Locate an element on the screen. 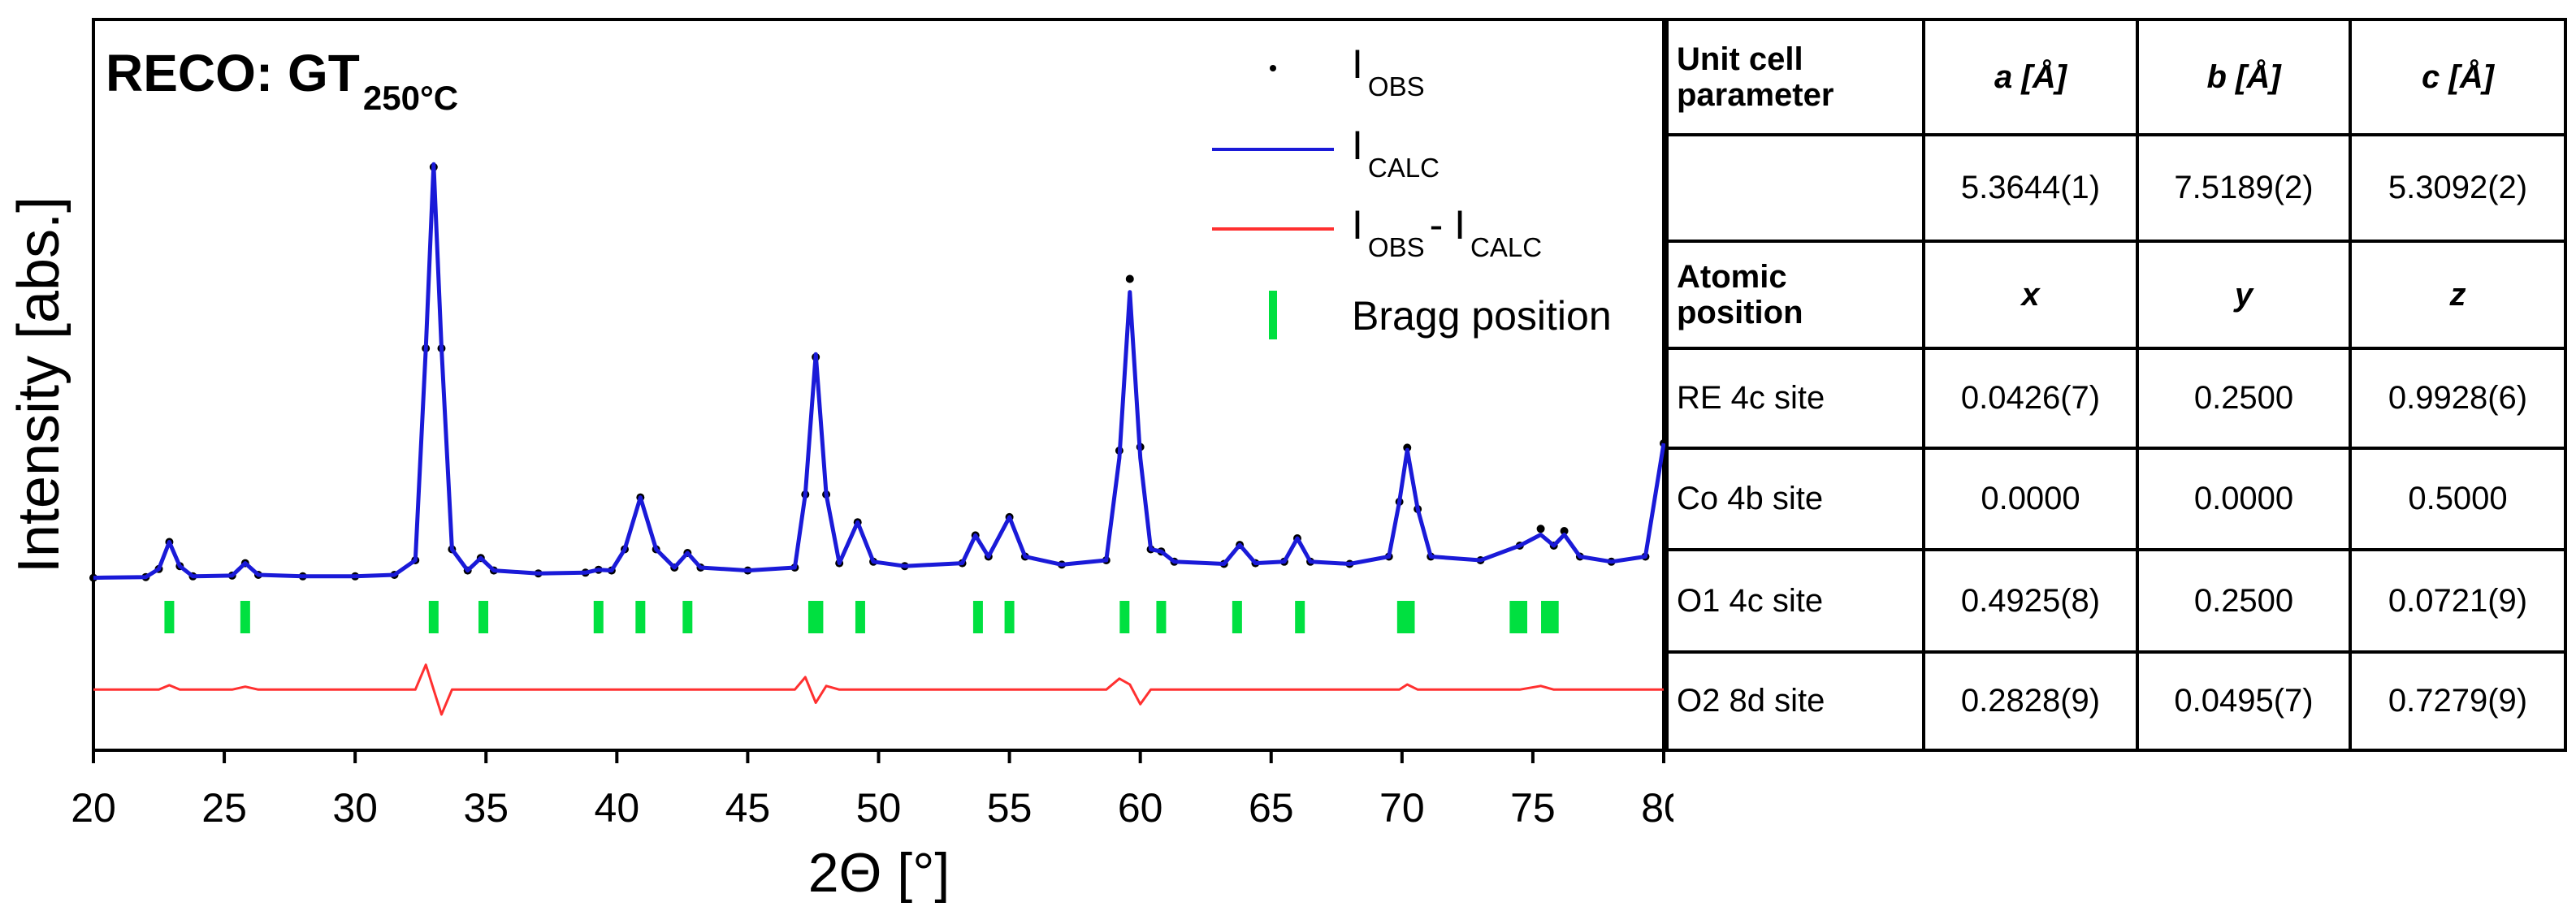 This screenshot has width=2576, height=924. x-axis-label: 2Θ [°] is located at coordinates (879, 873).